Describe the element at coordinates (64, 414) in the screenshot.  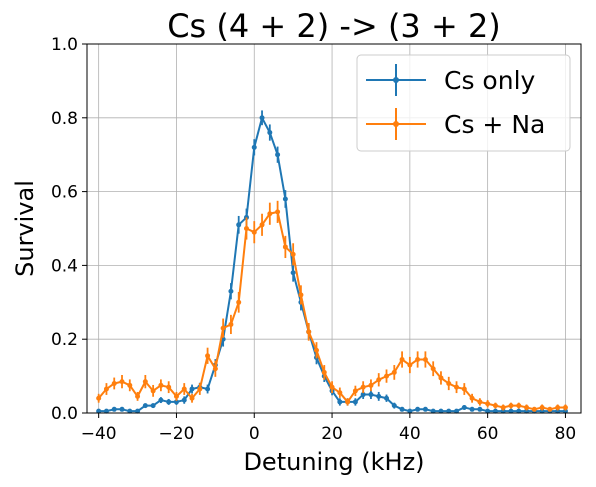
I see `y-tick-label: 0.0` at that location.